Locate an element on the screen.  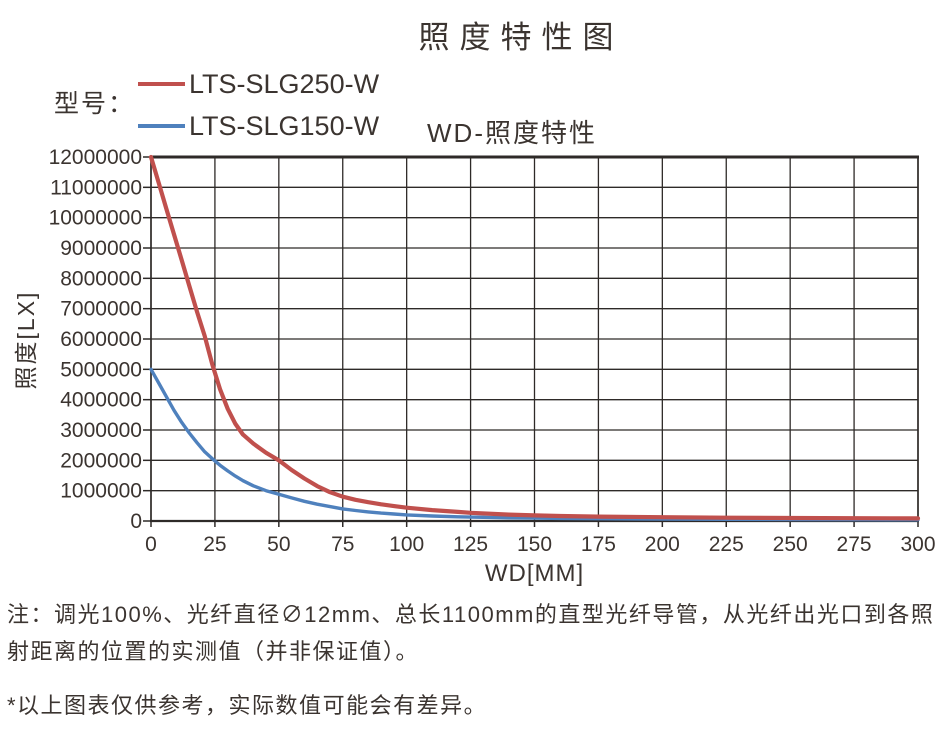
svg-text: 5000000 is located at coordinates (101, 369).